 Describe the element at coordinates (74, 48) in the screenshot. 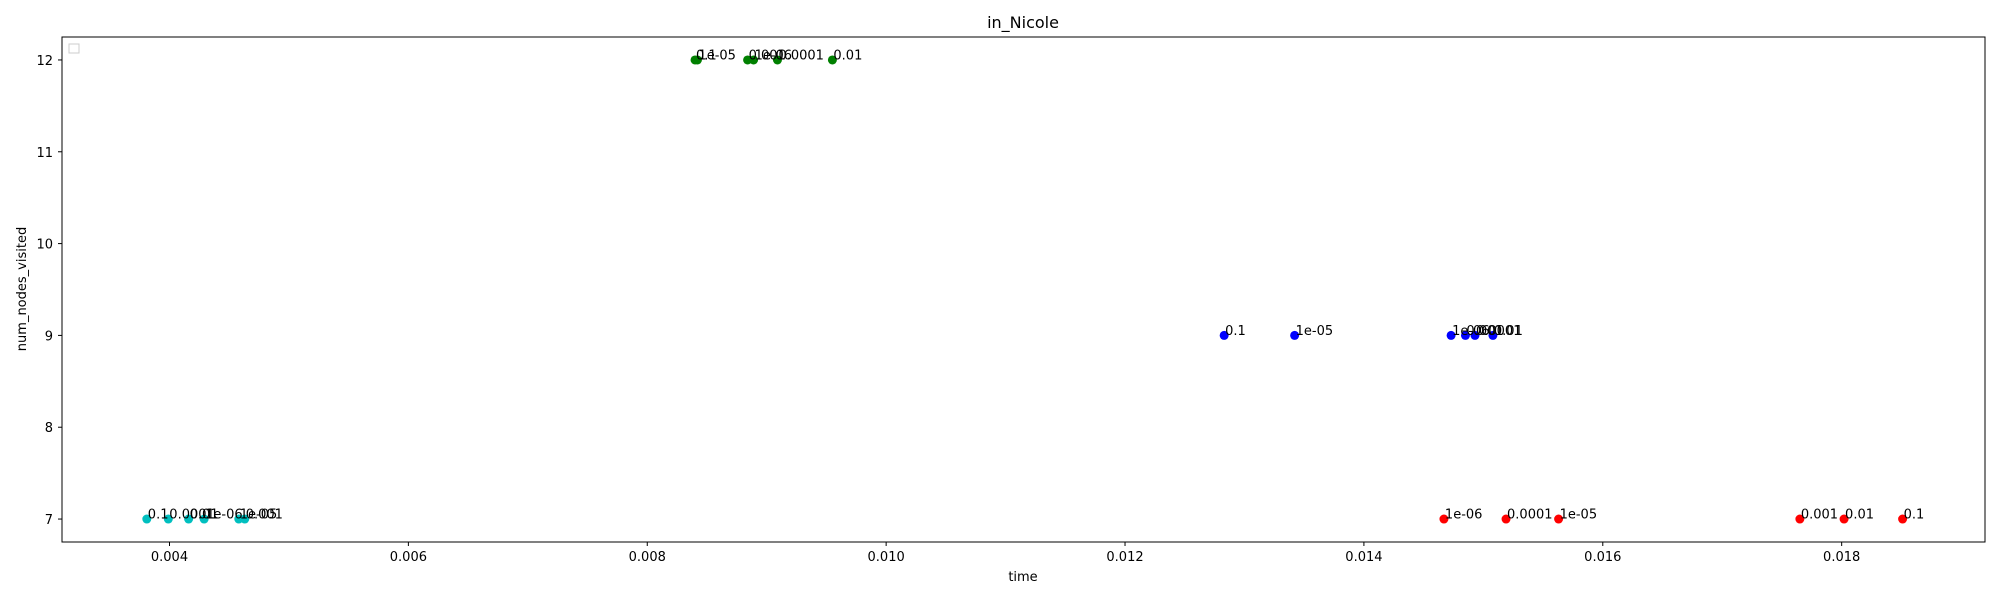

I see `legend-box` at that location.